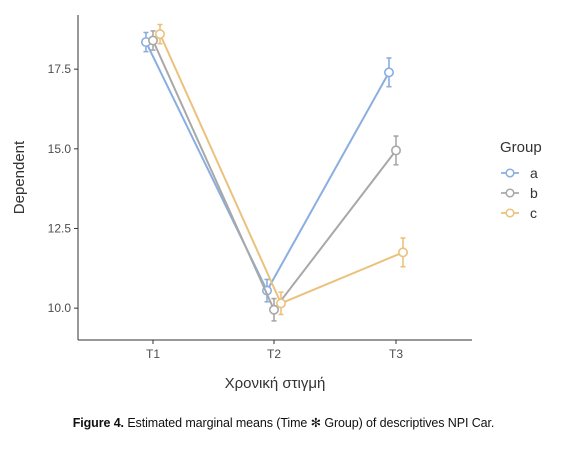 The height and width of the screenshot is (452, 567). What do you see at coordinates (60, 308) in the screenshot?
I see `y-tick-label: 10.0` at bounding box center [60, 308].